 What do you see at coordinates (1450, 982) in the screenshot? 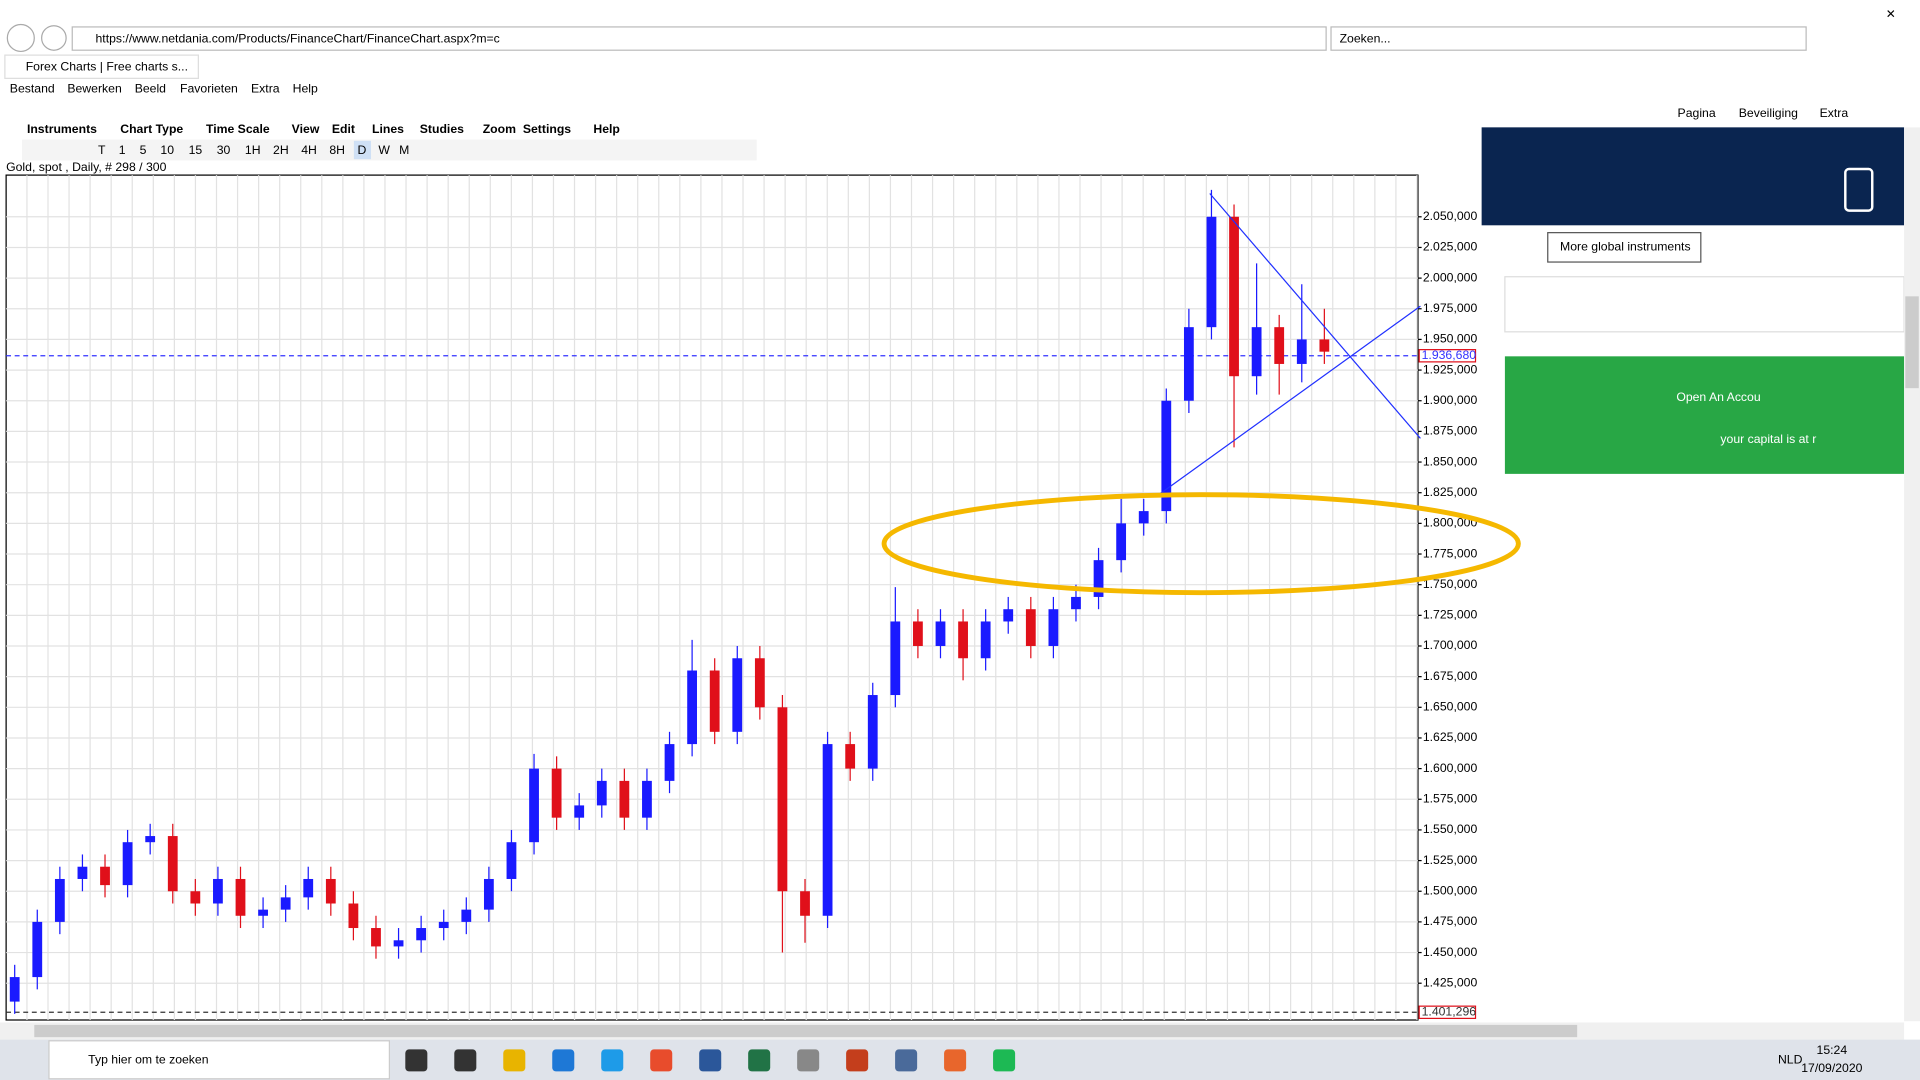
I see `y-tick-label: 1.425,000` at bounding box center [1450, 982].